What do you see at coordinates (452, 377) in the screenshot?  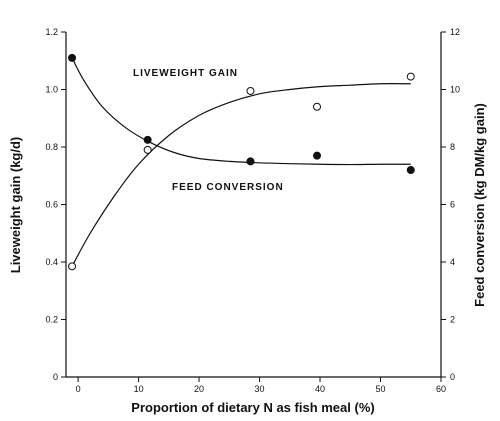 I see `y-right-tick-label: 0` at bounding box center [452, 377].